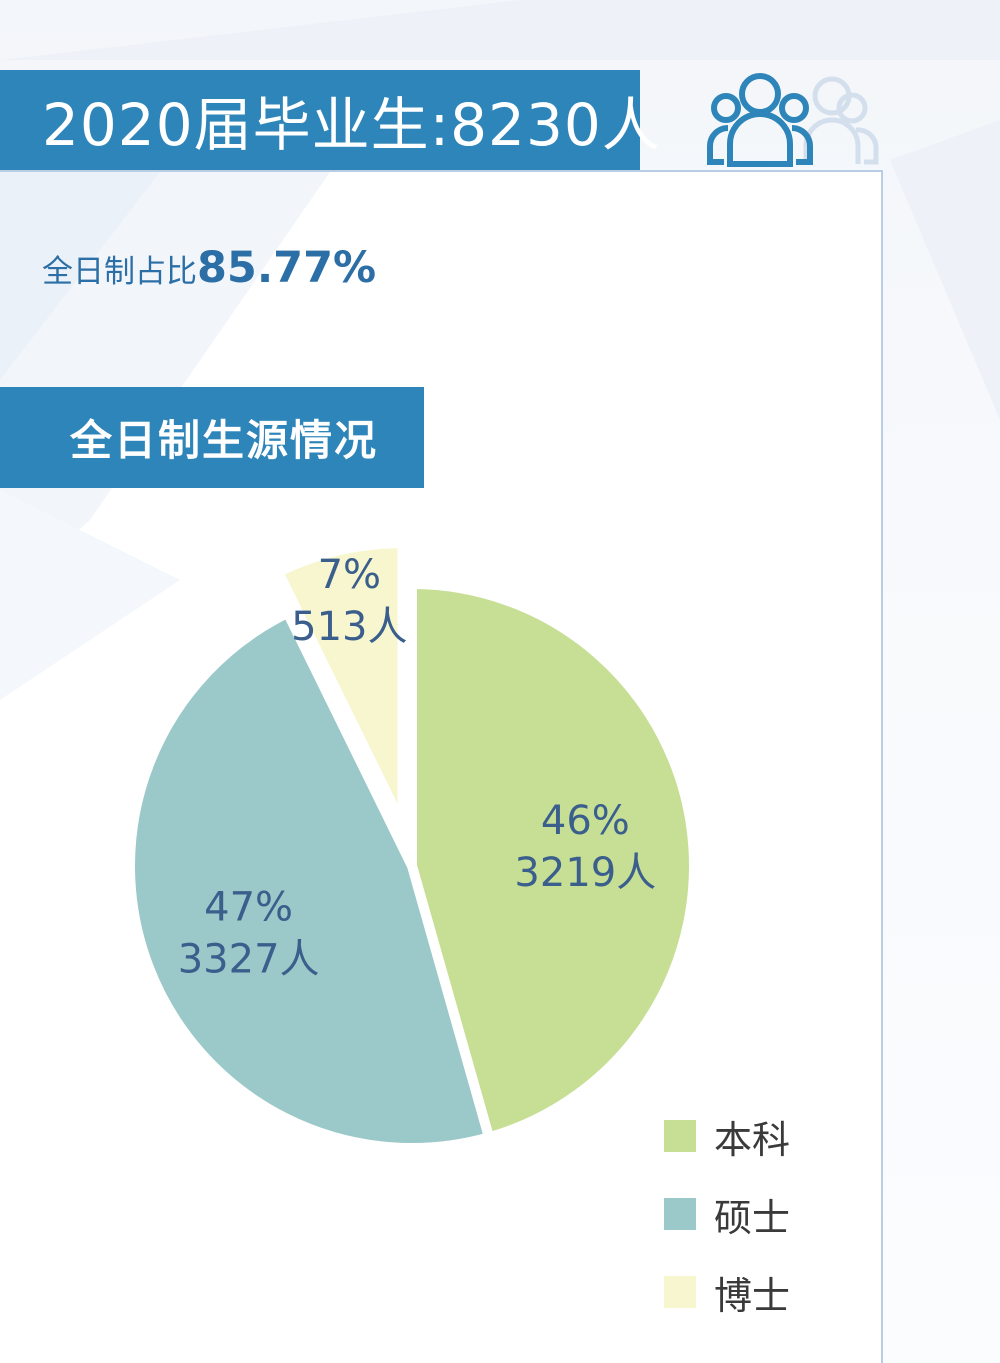 This screenshot has height=1363, width=1000. Describe the element at coordinates (760, 120) in the screenshot. I see `people-icon-front` at that location.